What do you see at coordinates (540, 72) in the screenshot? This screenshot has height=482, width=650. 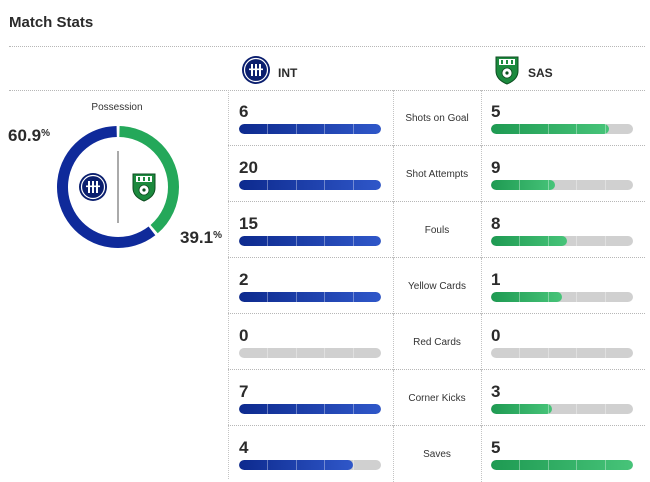 I see `team-abbr-away: SAS` at bounding box center [540, 72].